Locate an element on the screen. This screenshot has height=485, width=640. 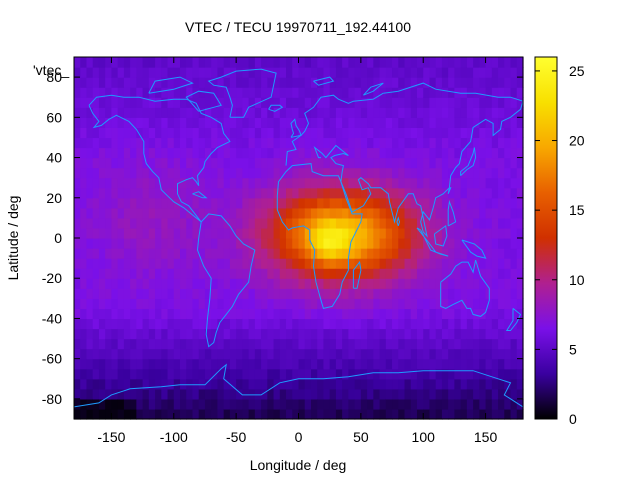
x-tick-label: 150 is located at coordinates (486, 437).